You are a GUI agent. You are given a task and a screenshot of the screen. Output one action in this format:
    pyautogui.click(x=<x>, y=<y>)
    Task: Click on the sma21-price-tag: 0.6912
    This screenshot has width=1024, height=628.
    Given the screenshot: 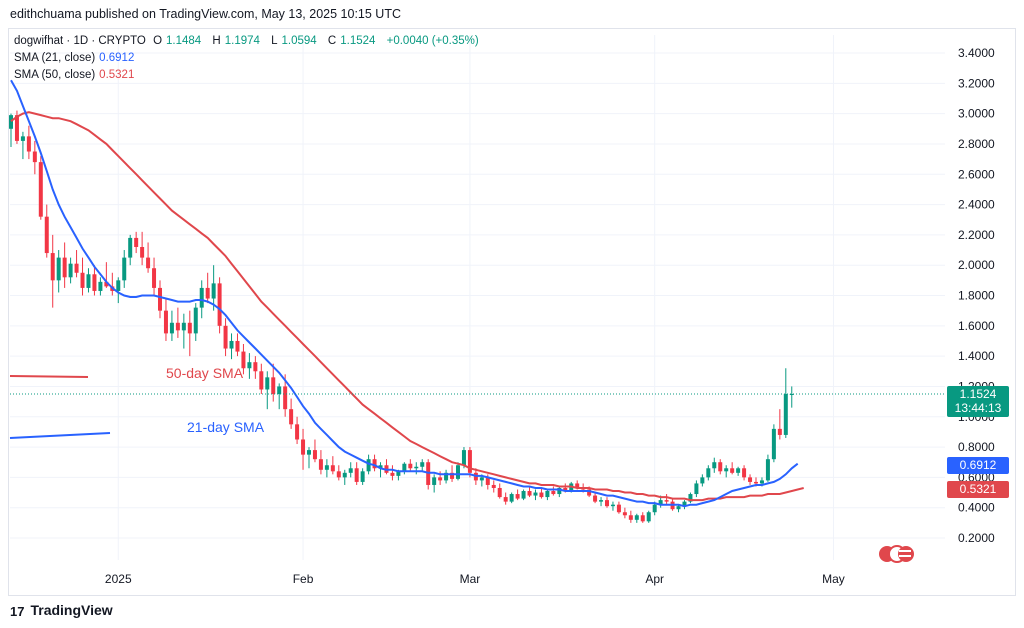 What is the action you would take?
    pyautogui.click(x=978, y=465)
    